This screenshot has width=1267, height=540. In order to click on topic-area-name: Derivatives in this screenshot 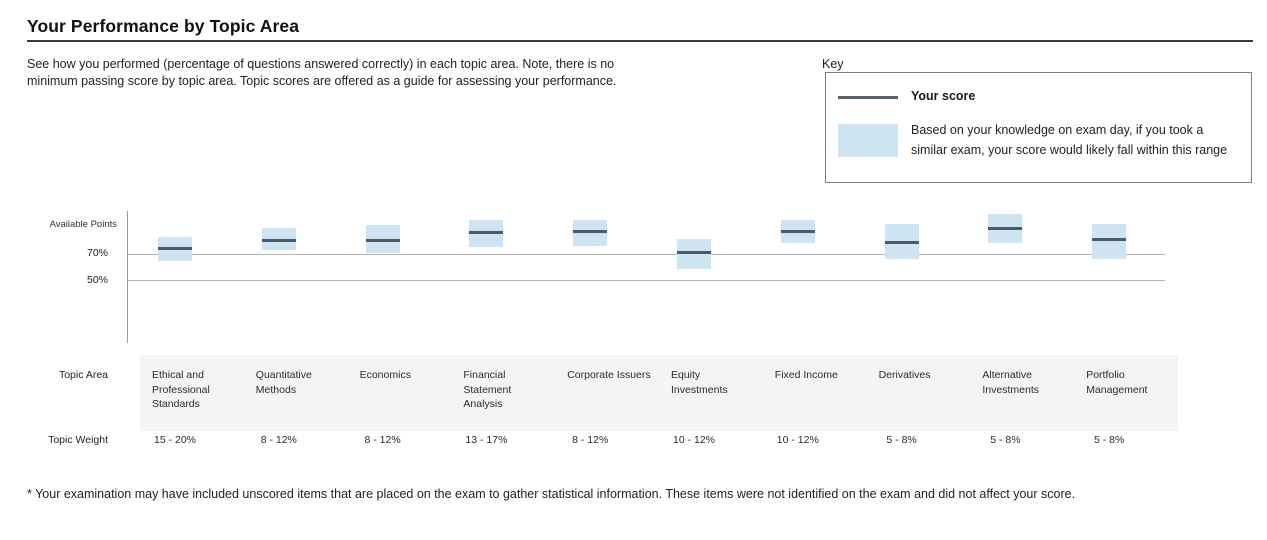, I will do `click(904, 375)`.